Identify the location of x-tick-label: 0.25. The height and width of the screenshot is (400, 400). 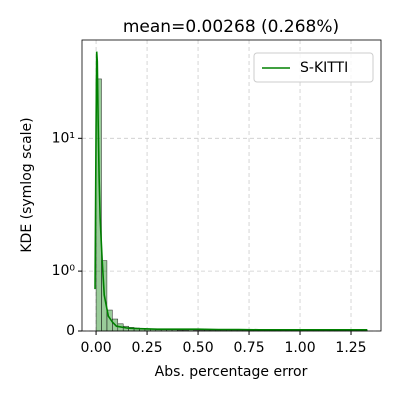
(146, 348).